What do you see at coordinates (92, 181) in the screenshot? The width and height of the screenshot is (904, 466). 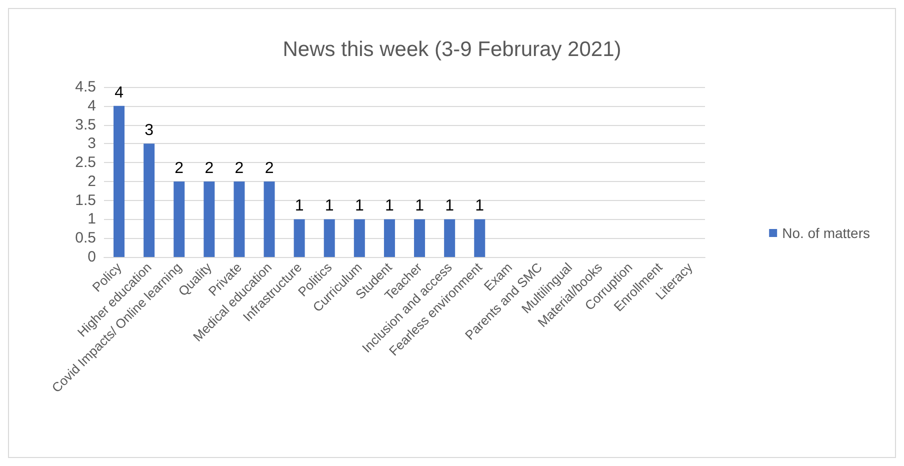 I see `y-tick-label: 2` at bounding box center [92, 181].